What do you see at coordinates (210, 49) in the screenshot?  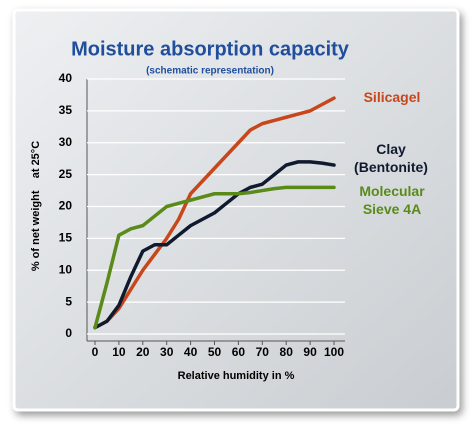 I see `chart-title: Moisture absorption capacity` at bounding box center [210, 49].